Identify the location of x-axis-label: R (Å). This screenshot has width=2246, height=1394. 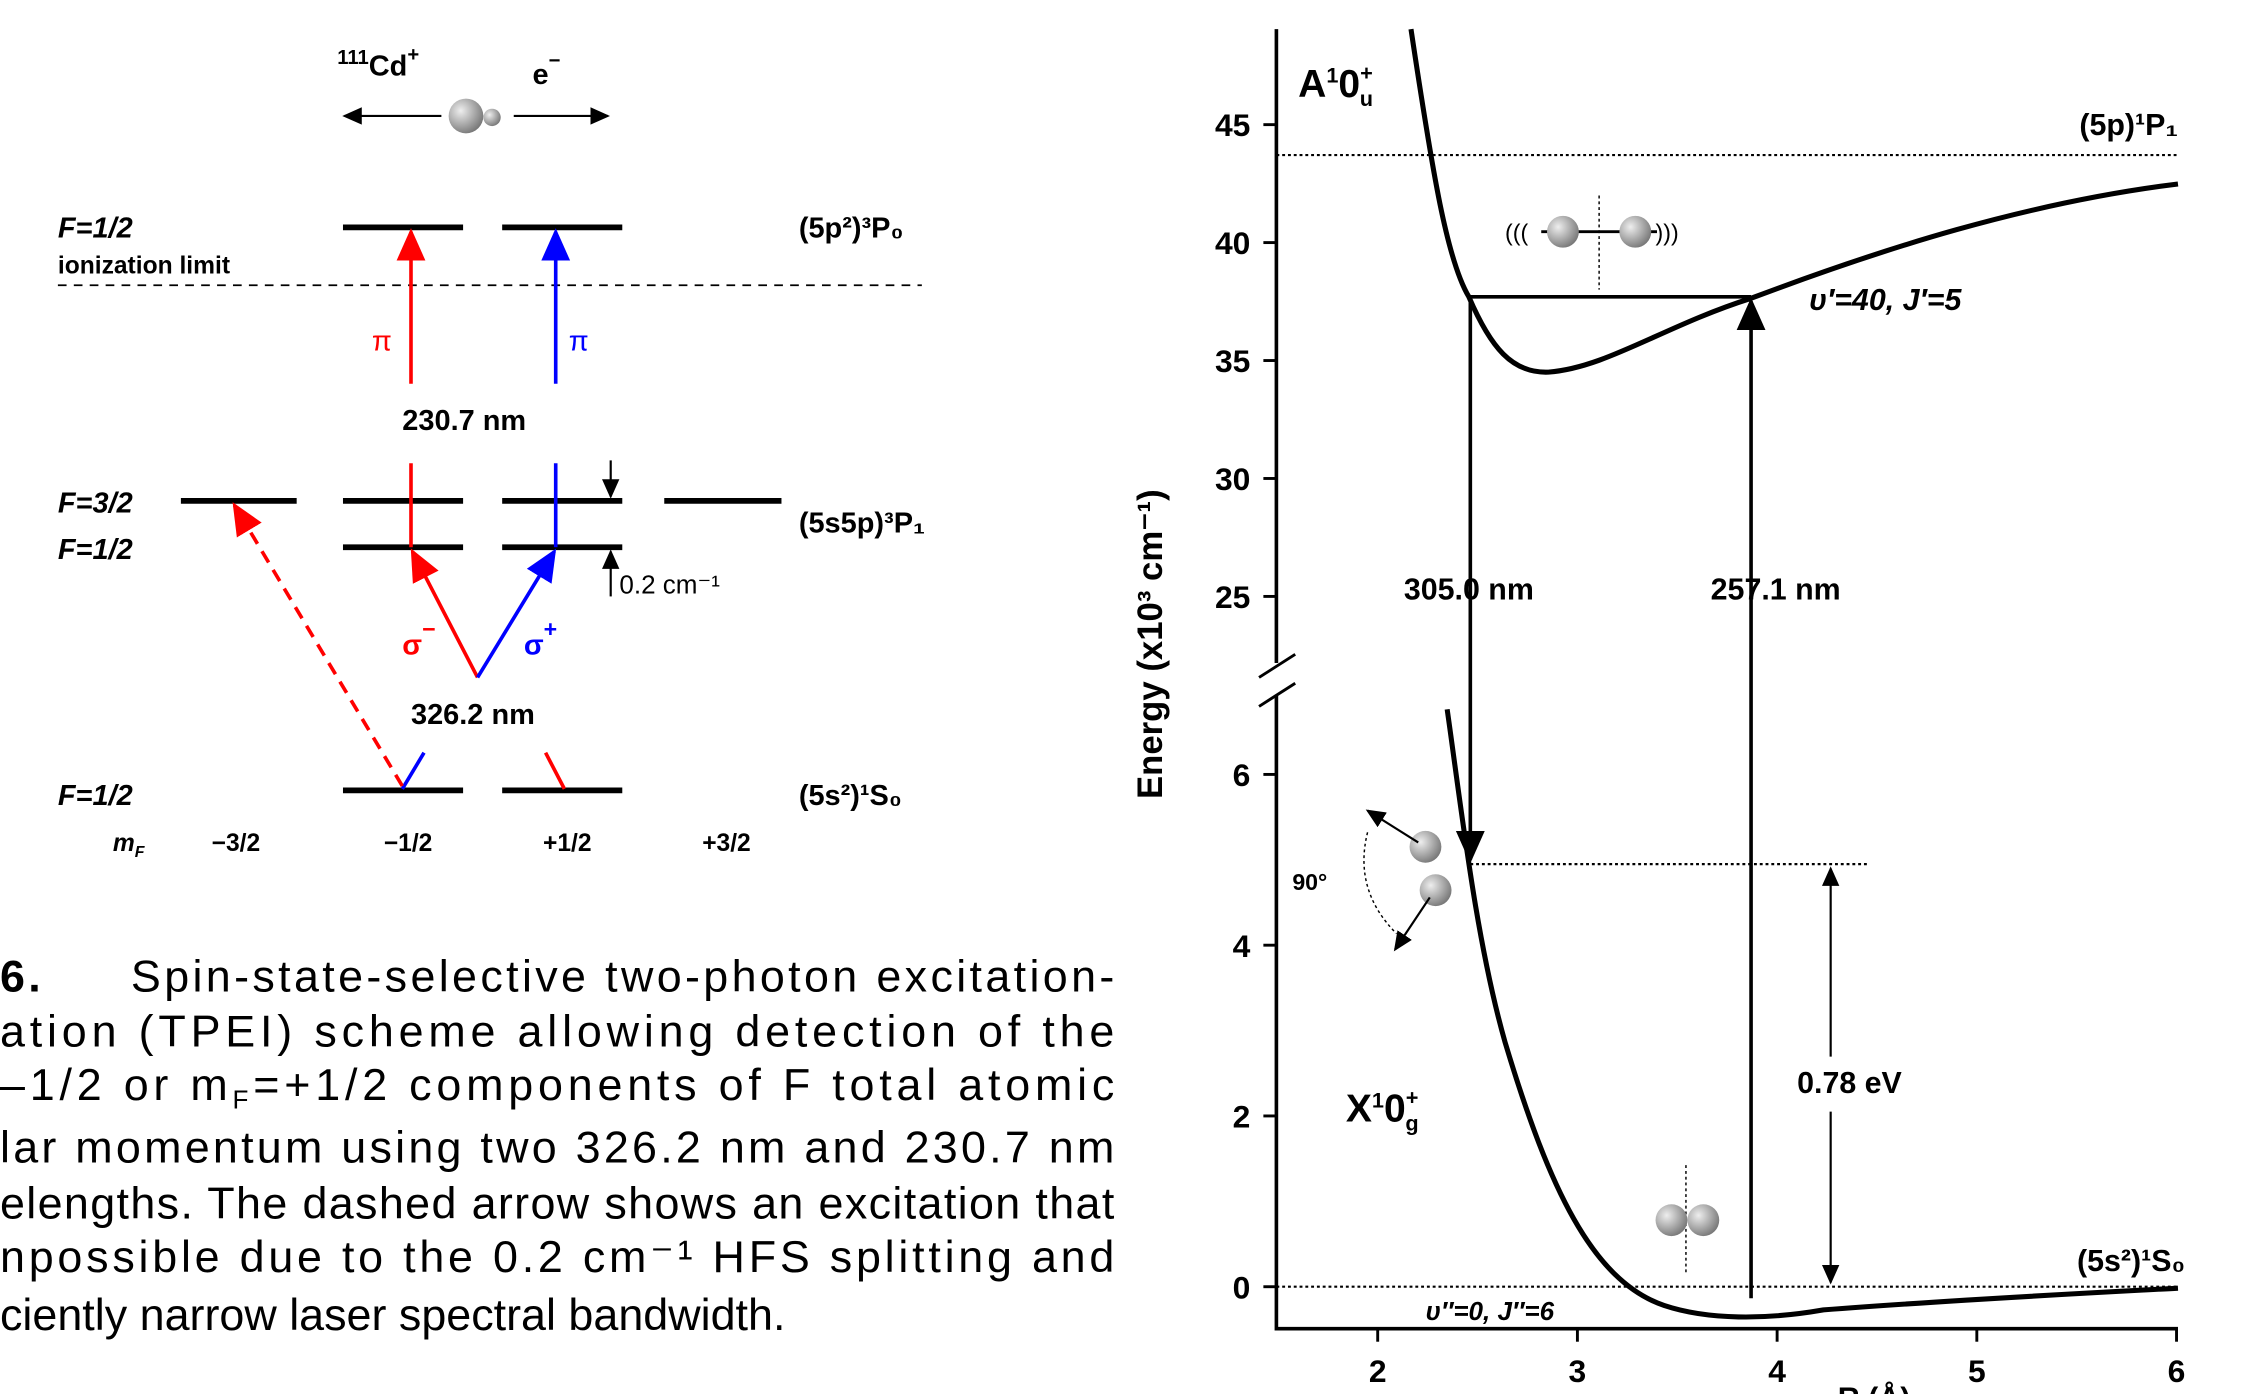
(1874, 1387).